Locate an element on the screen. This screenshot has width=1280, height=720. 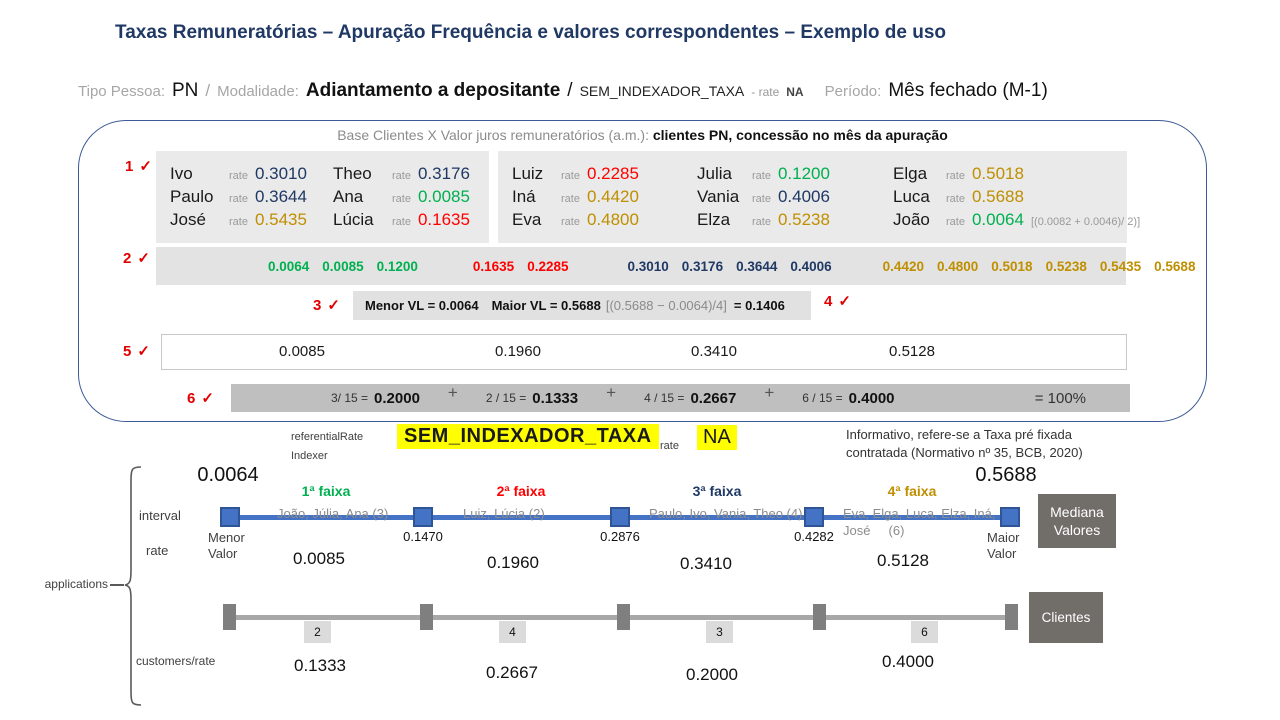
sorted-rate: 0.5238 is located at coordinates (1066, 266).